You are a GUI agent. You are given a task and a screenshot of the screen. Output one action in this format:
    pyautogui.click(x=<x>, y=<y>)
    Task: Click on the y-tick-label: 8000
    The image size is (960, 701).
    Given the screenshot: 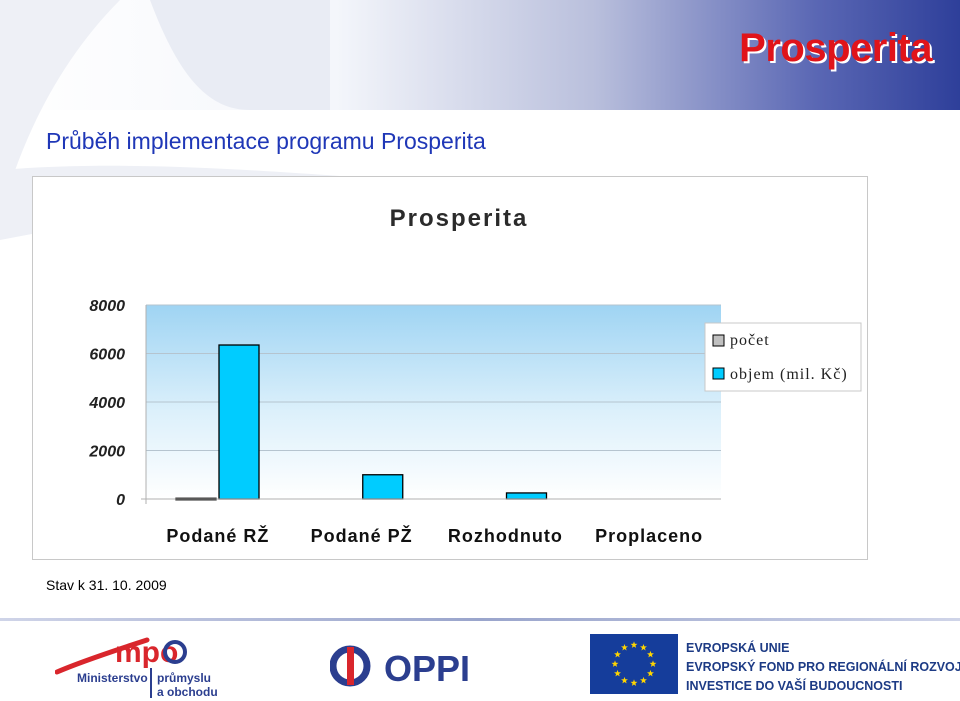 What is the action you would take?
    pyautogui.click(x=107, y=306)
    